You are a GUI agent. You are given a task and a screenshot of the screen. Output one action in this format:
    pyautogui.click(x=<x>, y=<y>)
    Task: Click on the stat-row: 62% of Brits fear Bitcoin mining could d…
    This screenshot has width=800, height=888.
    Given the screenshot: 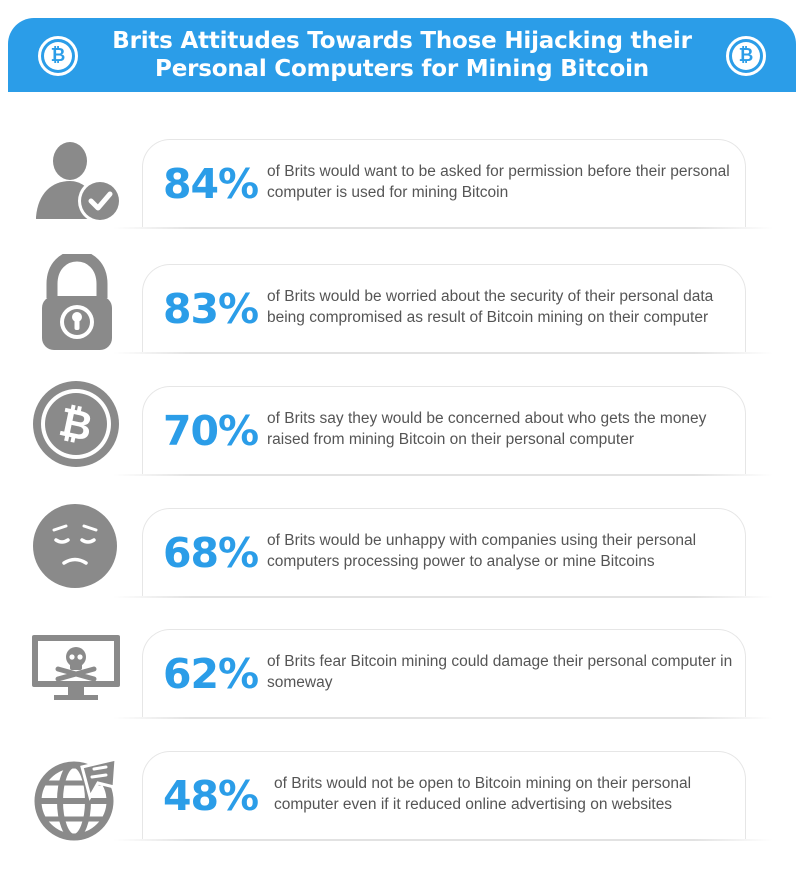 What is the action you would take?
    pyautogui.click(x=400, y=679)
    